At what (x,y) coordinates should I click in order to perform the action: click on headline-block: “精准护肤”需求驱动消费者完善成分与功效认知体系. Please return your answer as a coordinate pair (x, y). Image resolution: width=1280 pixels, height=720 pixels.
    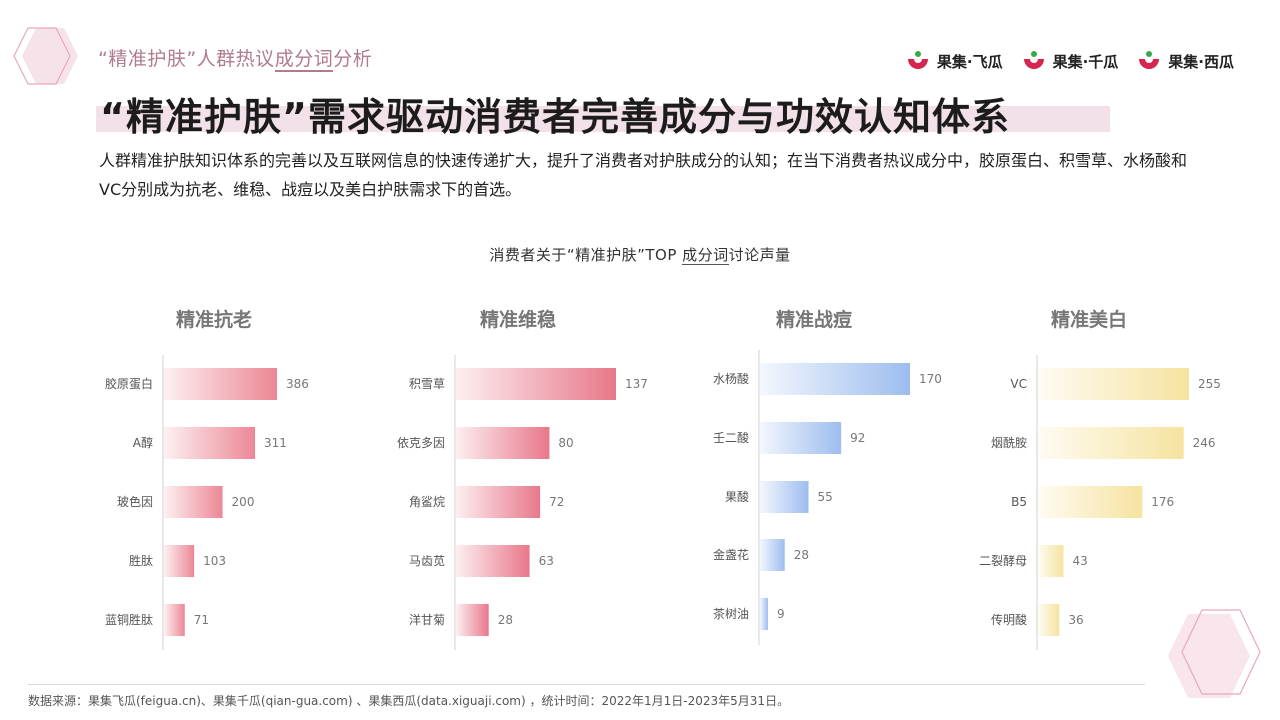
    Looking at the image, I should click on (603, 113).